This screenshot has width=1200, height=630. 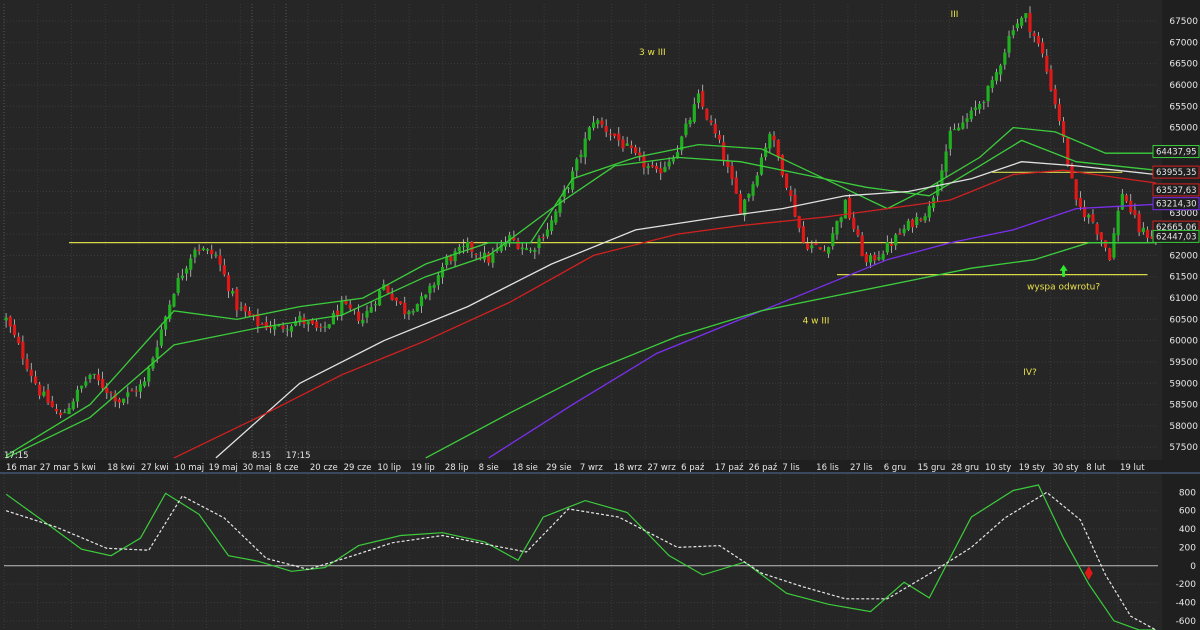 I want to click on x-tick-label: 8 sie, so click(x=489, y=468).